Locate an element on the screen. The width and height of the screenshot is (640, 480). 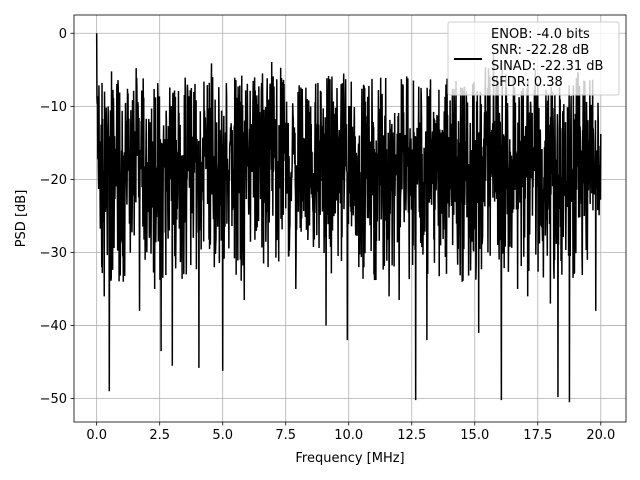
x-axis-title: Frequency [MHz] is located at coordinates (349, 458).